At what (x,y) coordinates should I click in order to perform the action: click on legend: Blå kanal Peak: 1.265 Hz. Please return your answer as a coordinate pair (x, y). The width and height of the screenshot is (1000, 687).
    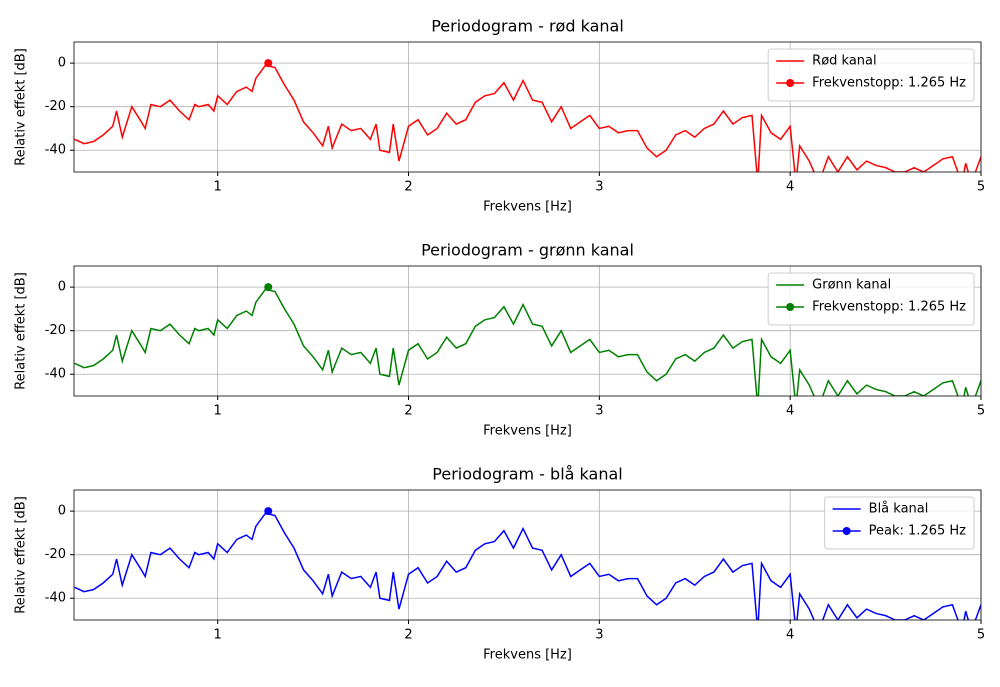
    Looking at the image, I should click on (899, 523).